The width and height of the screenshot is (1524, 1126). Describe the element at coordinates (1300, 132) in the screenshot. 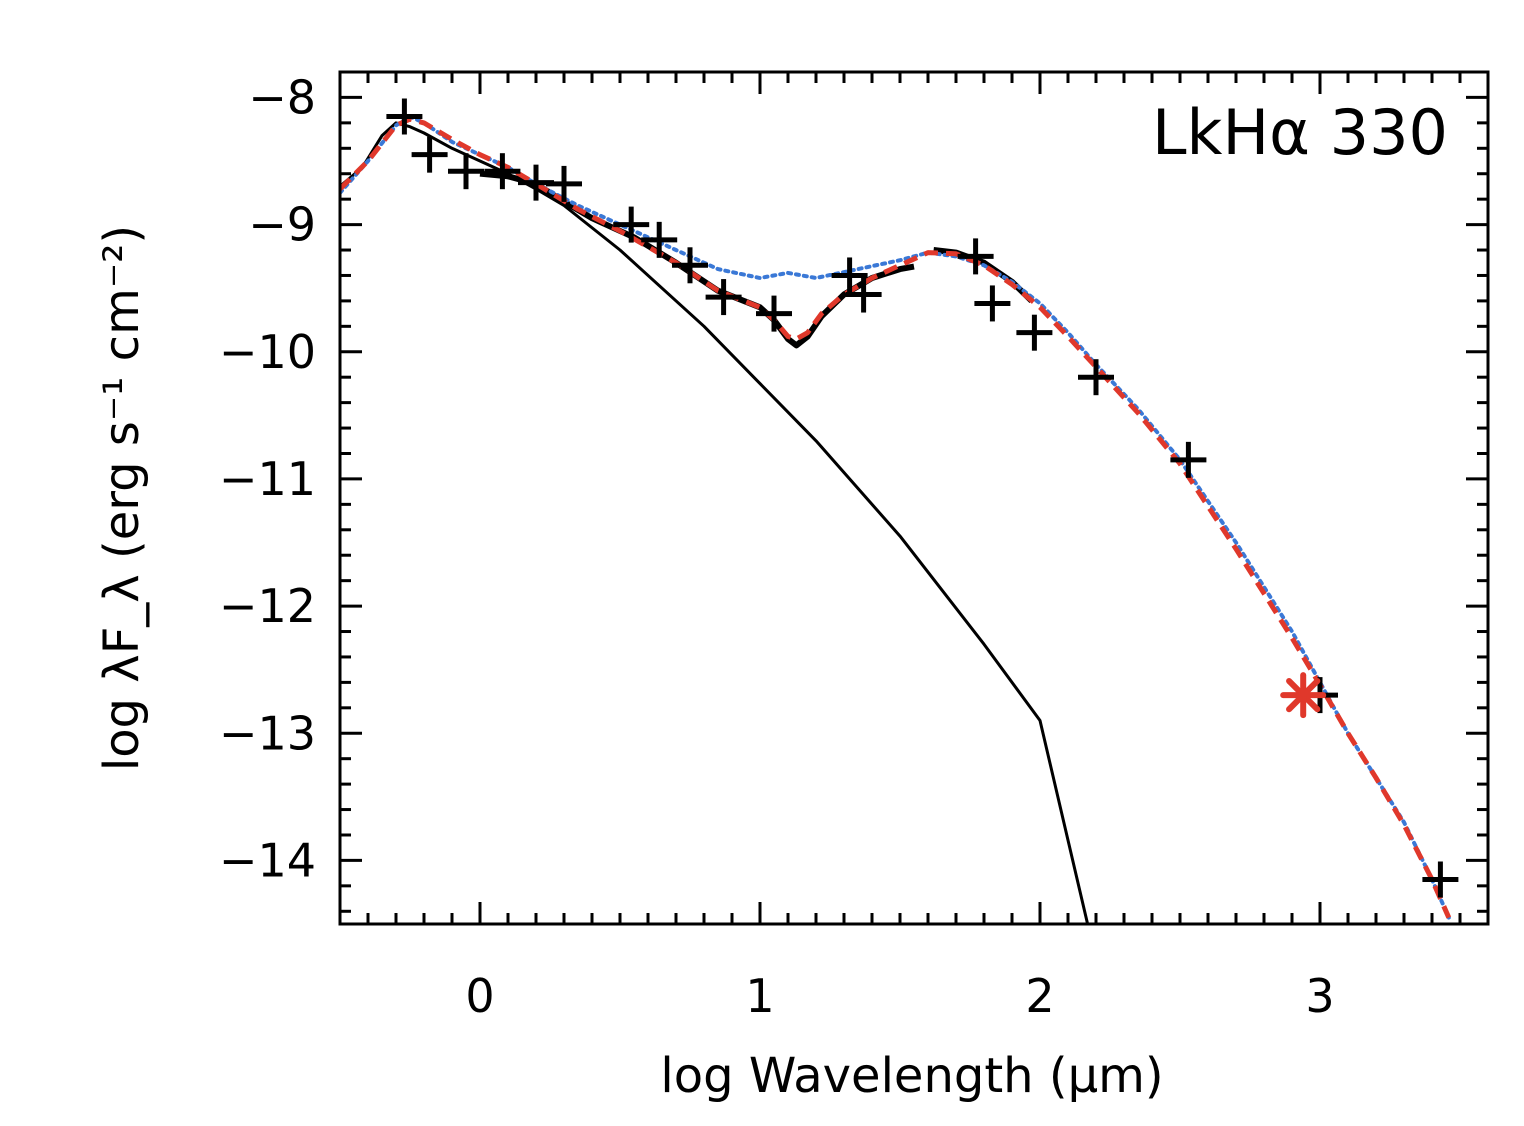

I see `object-label: LkHα 330` at that location.